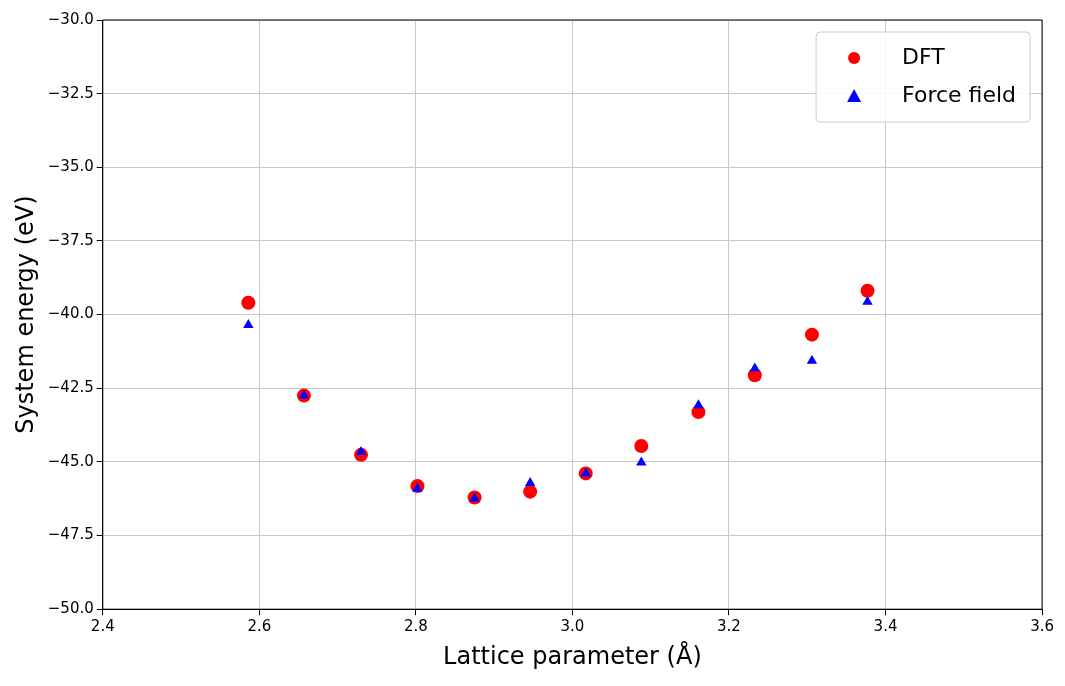  What do you see at coordinates (24, 314) in the screenshot?
I see `y-axis-title: System energy (eV)` at bounding box center [24, 314].